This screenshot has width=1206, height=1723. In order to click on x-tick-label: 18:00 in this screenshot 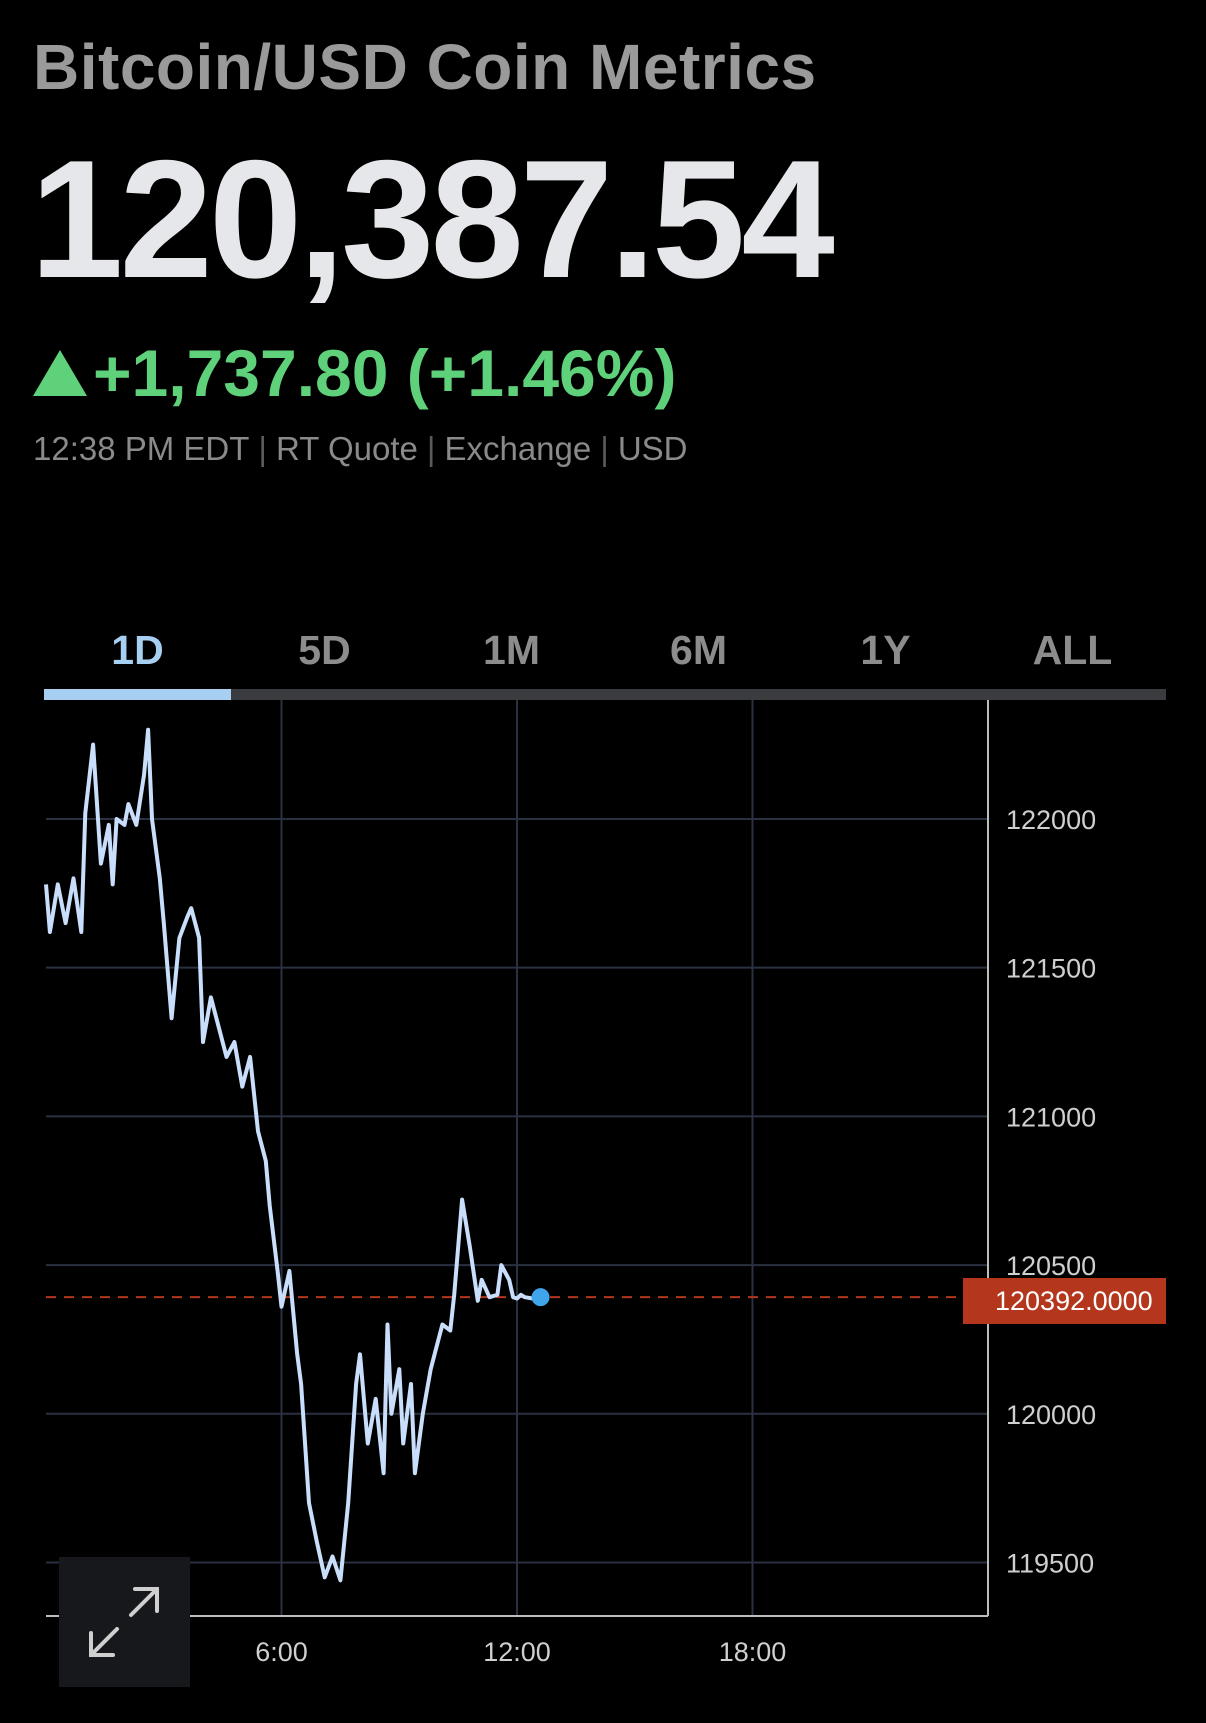, I will do `click(753, 1652)`.